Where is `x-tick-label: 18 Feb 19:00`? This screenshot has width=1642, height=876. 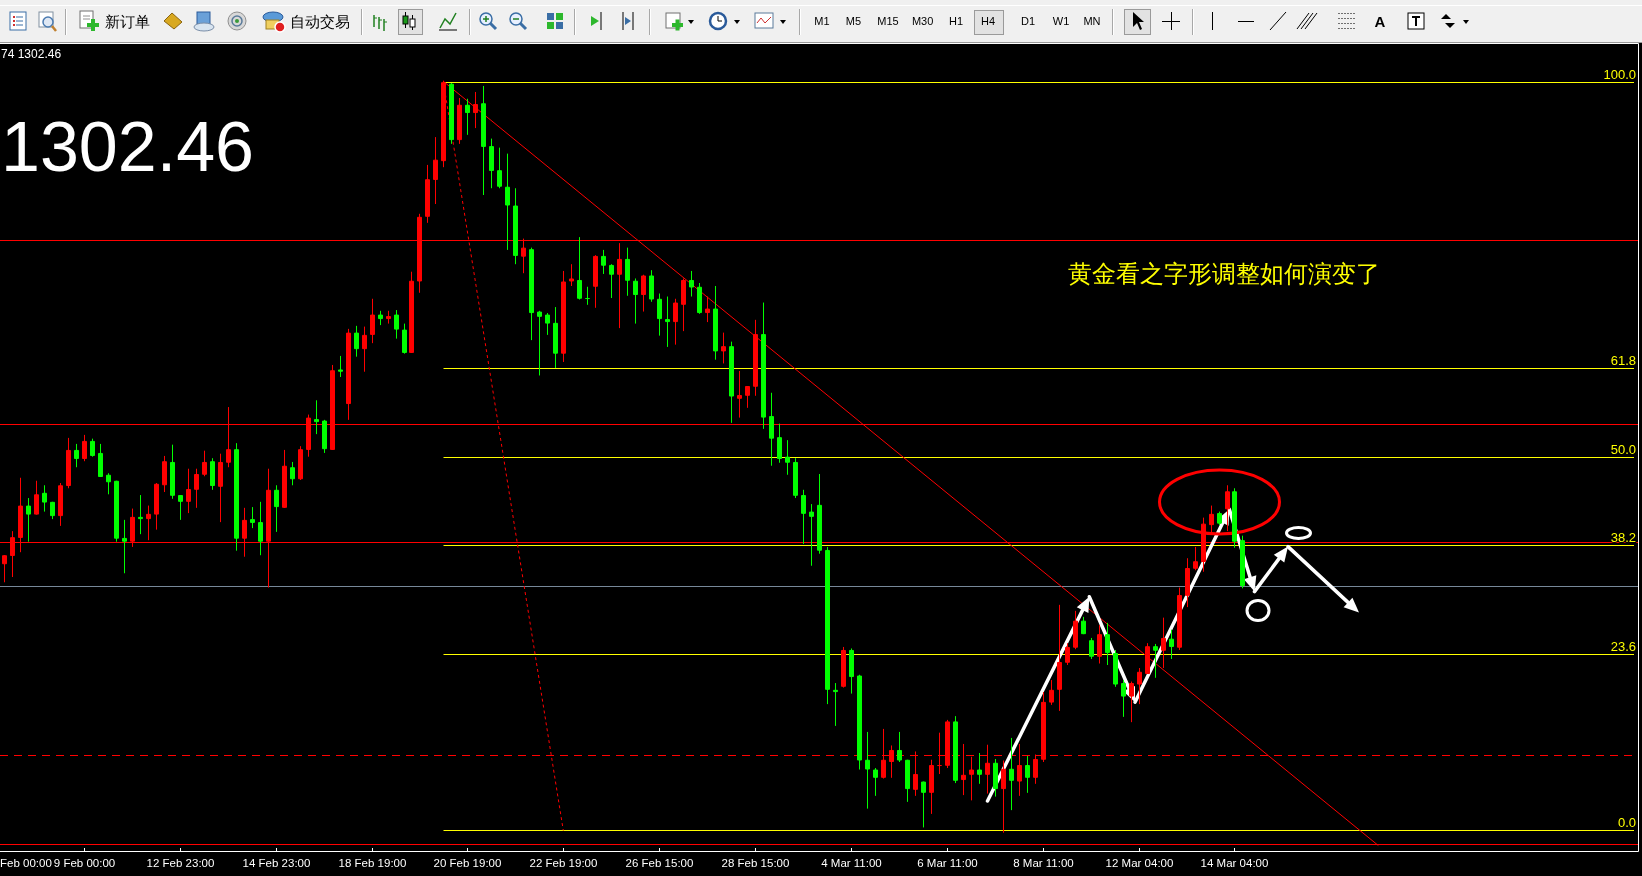
x-tick-label: 18 Feb 19:00 is located at coordinates (372, 863).